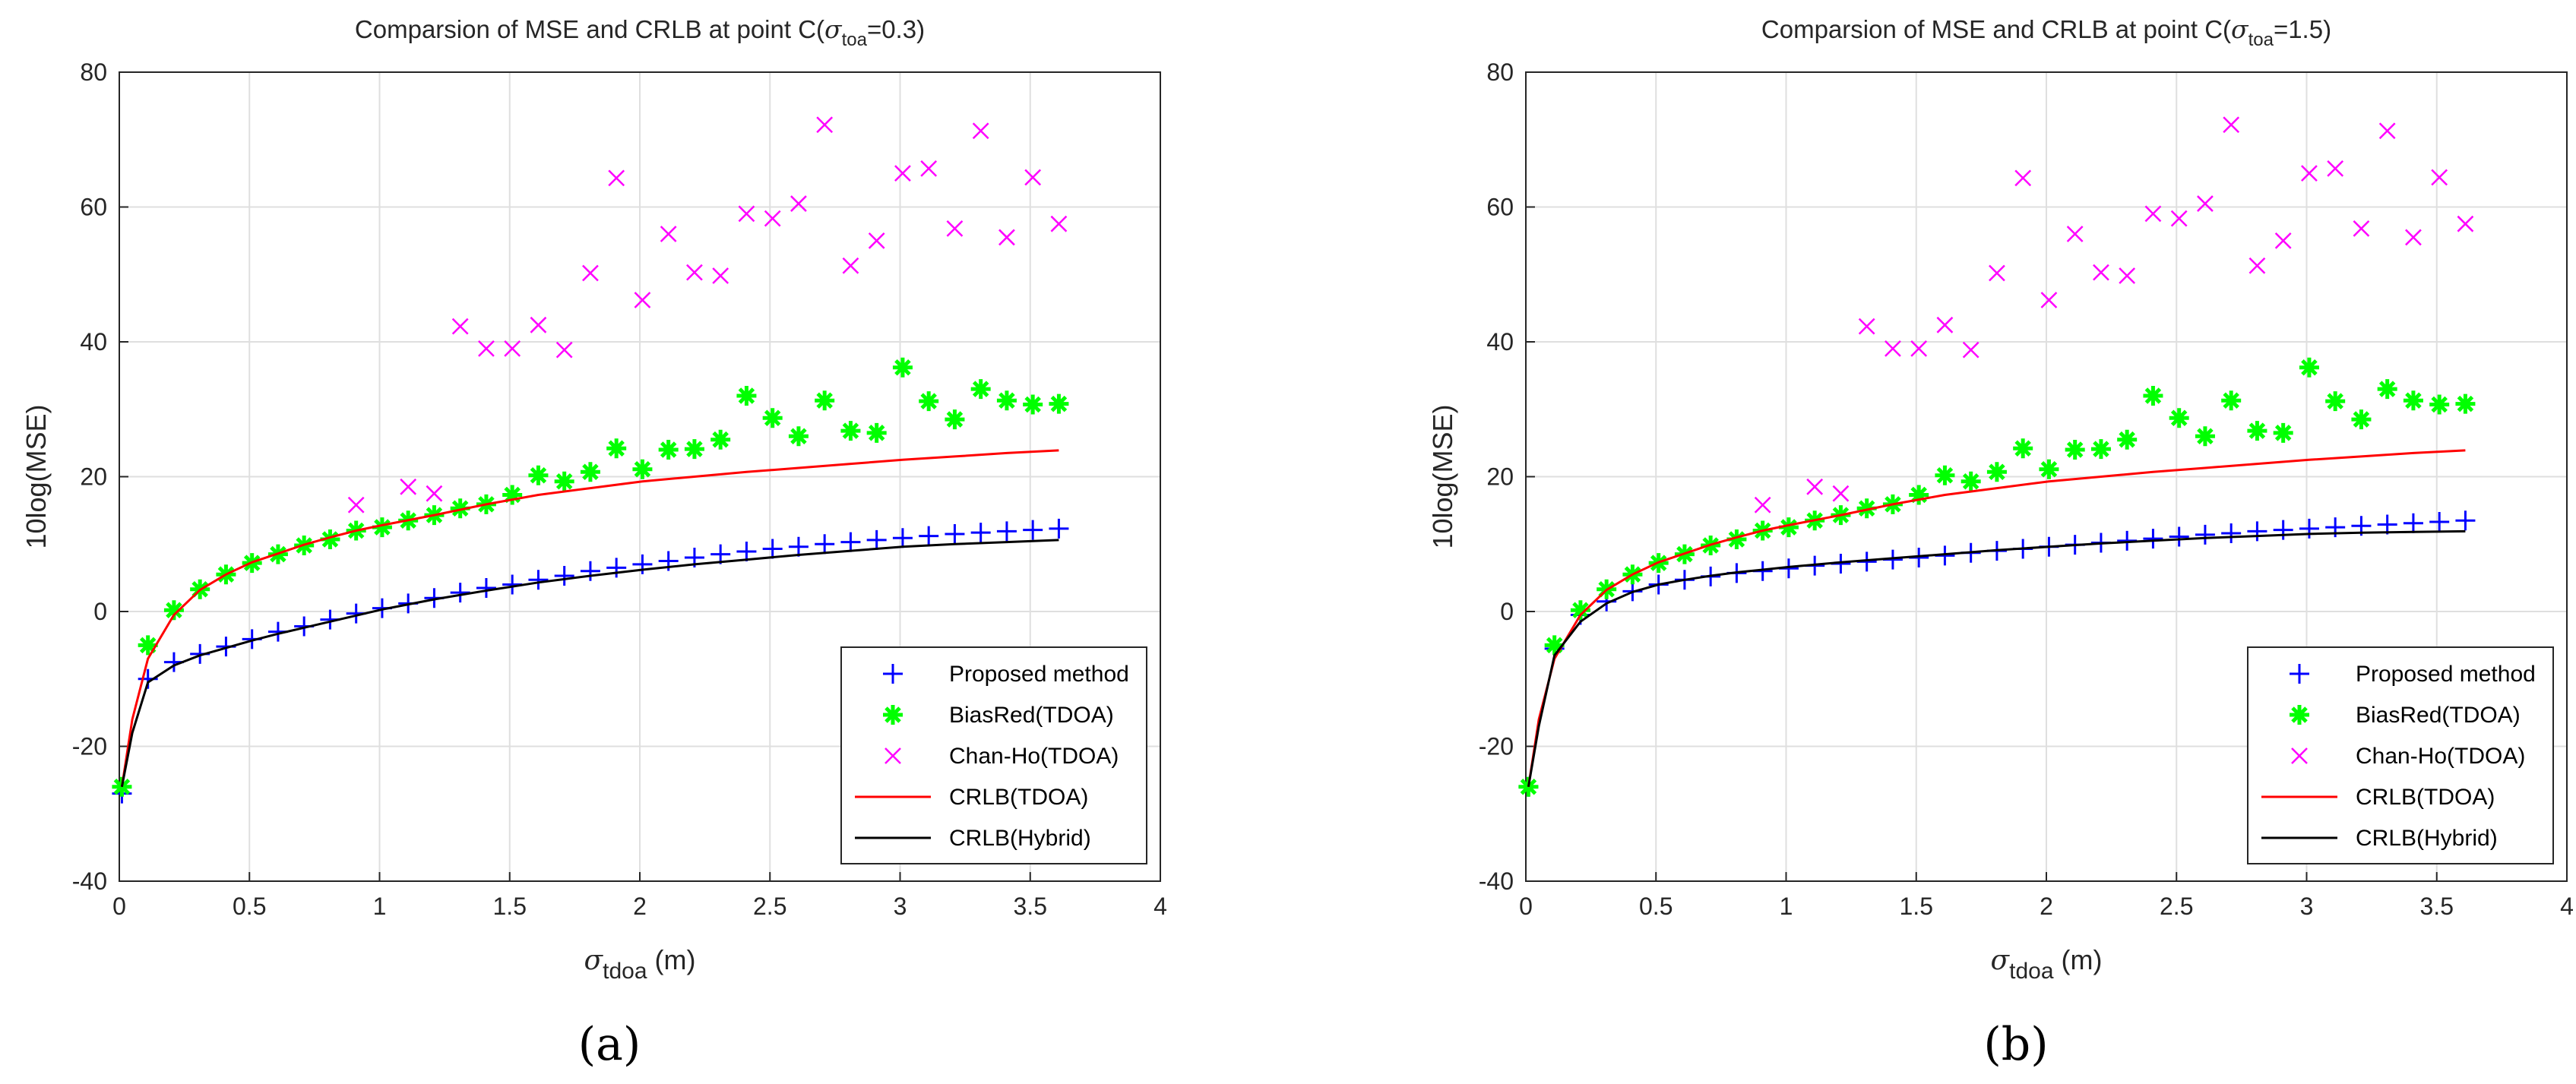 The width and height of the screenshot is (2576, 1084). Describe the element at coordinates (119, 906) in the screenshot. I see `x-tick-label: 0` at that location.